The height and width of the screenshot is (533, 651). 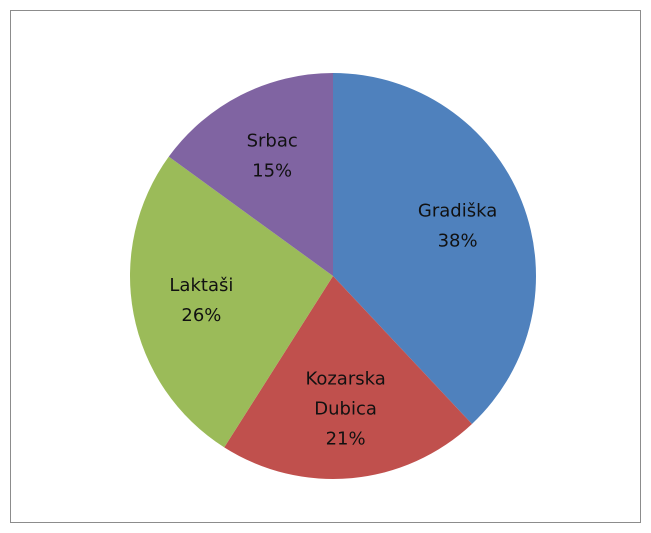 I want to click on slice-value-label: 38%, so click(x=458, y=241).